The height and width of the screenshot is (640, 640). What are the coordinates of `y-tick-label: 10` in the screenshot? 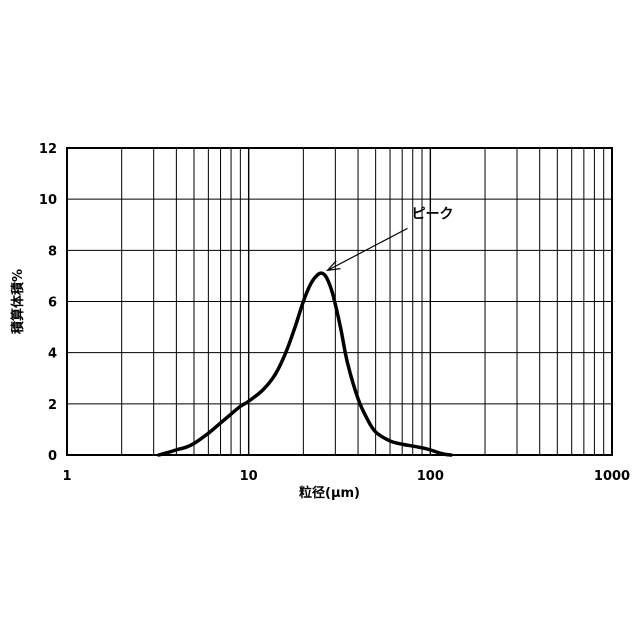 It's located at (48, 200).